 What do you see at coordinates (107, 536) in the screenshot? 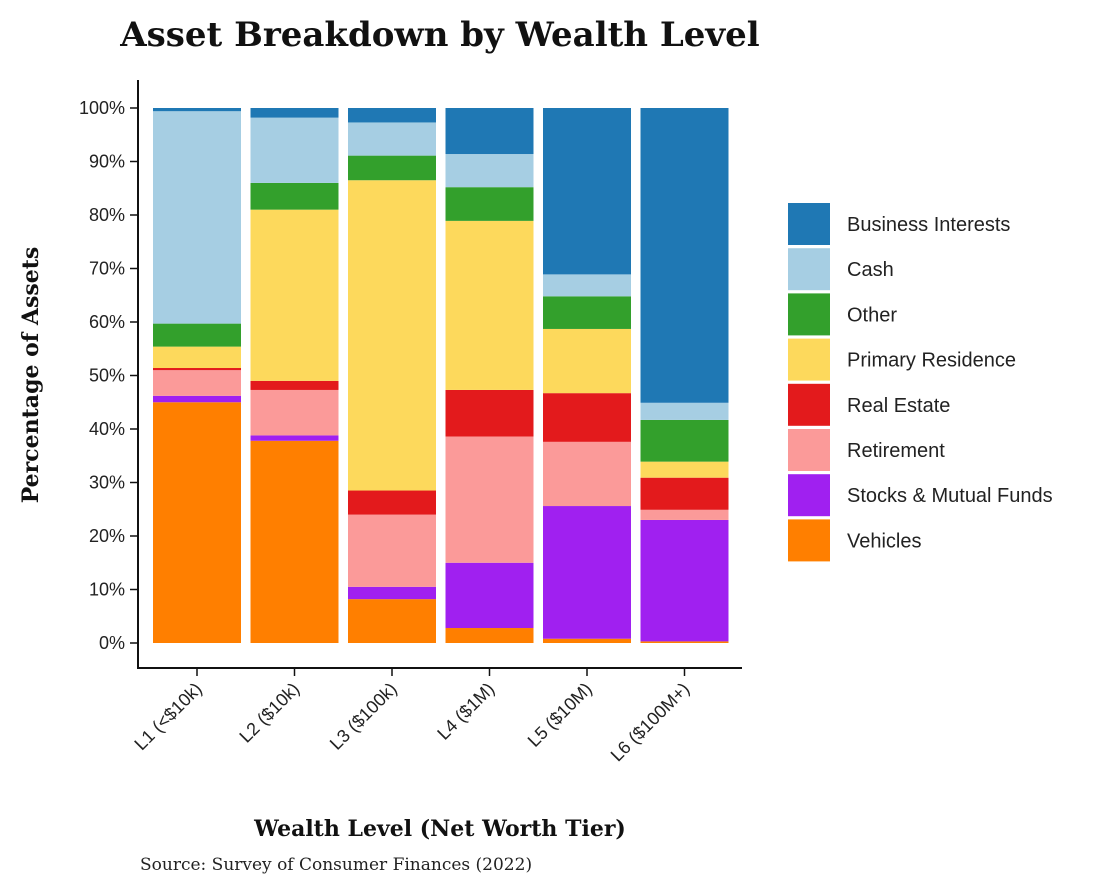
I see `y-tick-label: 20%` at bounding box center [107, 536].